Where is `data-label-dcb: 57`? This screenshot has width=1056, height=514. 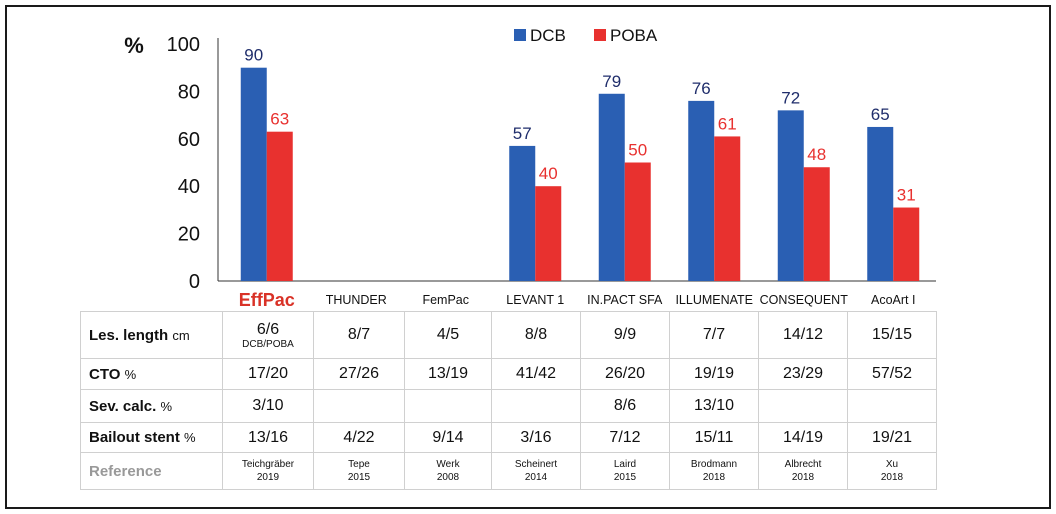 data-label-dcb: 57 is located at coordinates (522, 133).